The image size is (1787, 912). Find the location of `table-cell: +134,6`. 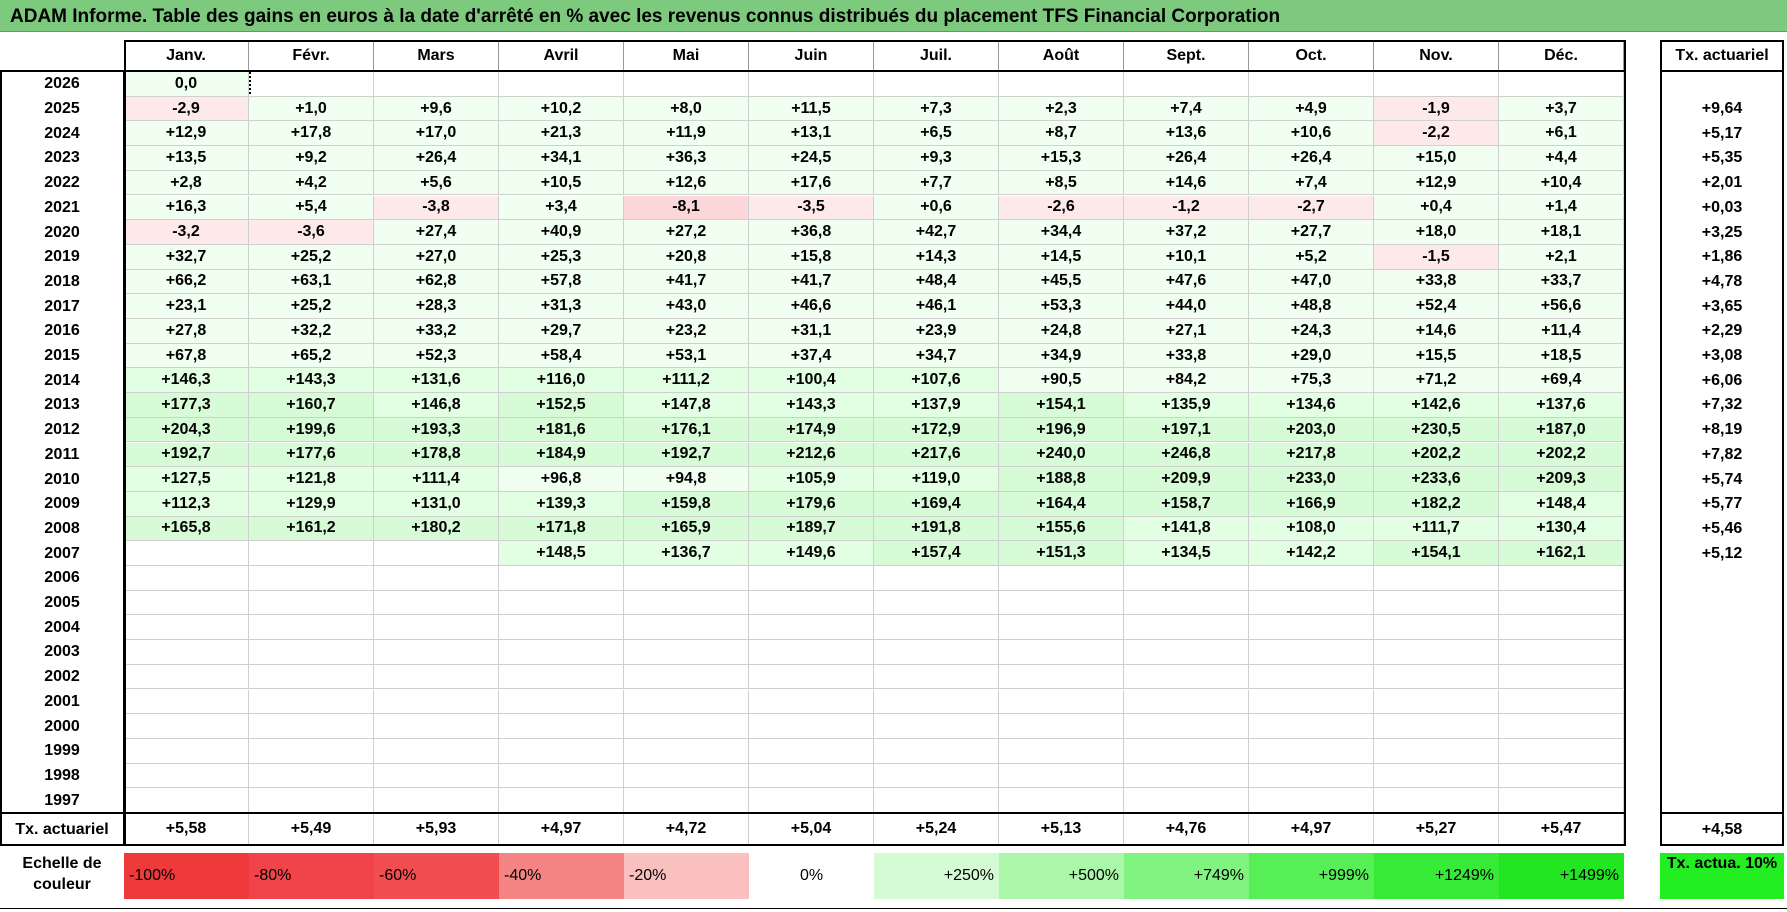

table-cell: +134,6 is located at coordinates (1311, 405).